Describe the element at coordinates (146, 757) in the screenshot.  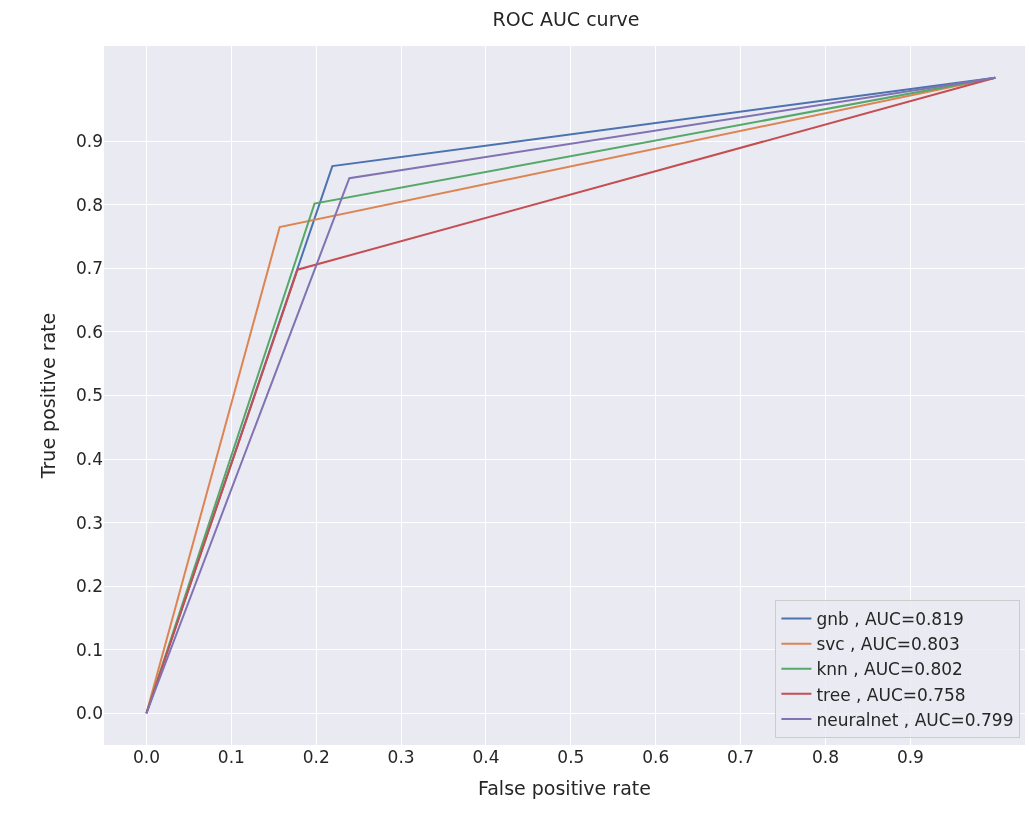
I see `x-tick-label: 0.0` at that location.